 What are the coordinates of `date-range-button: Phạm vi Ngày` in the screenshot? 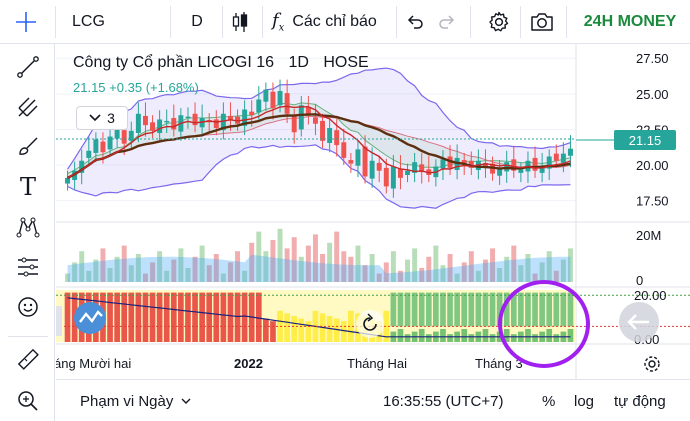 It's located at (135, 400).